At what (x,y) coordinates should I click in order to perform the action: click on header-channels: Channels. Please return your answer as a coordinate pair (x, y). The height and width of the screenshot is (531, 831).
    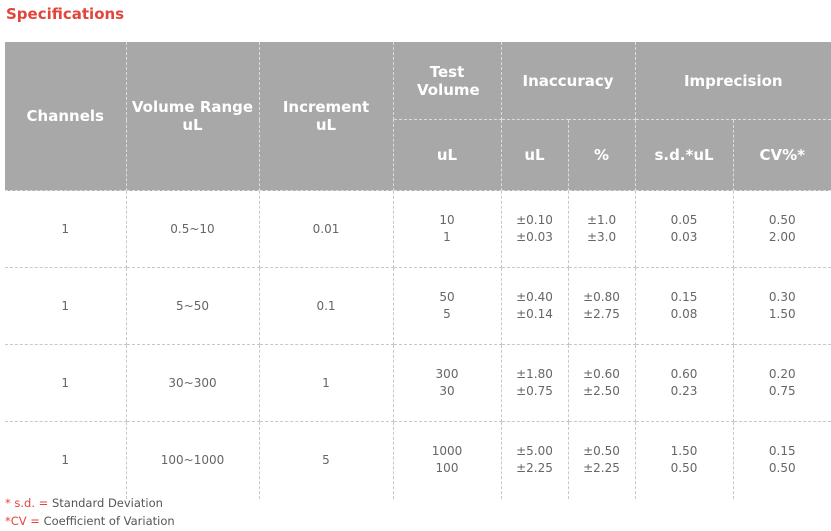
    Looking at the image, I should click on (66, 116).